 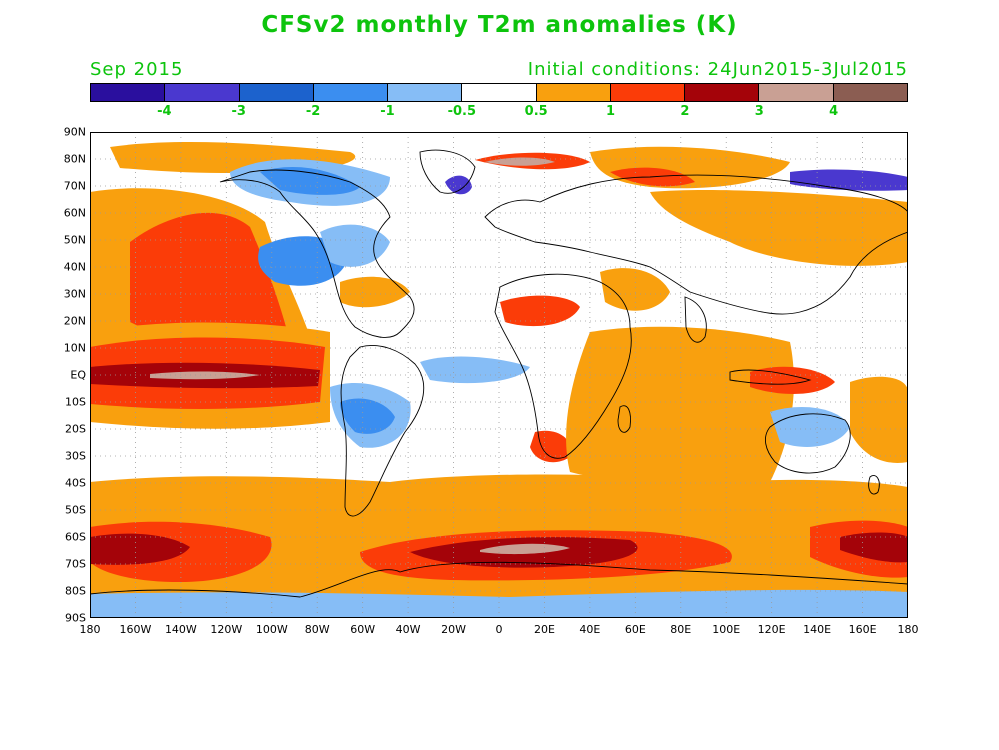 What do you see at coordinates (317, 629) in the screenshot?
I see `longitude-label: 80W` at bounding box center [317, 629].